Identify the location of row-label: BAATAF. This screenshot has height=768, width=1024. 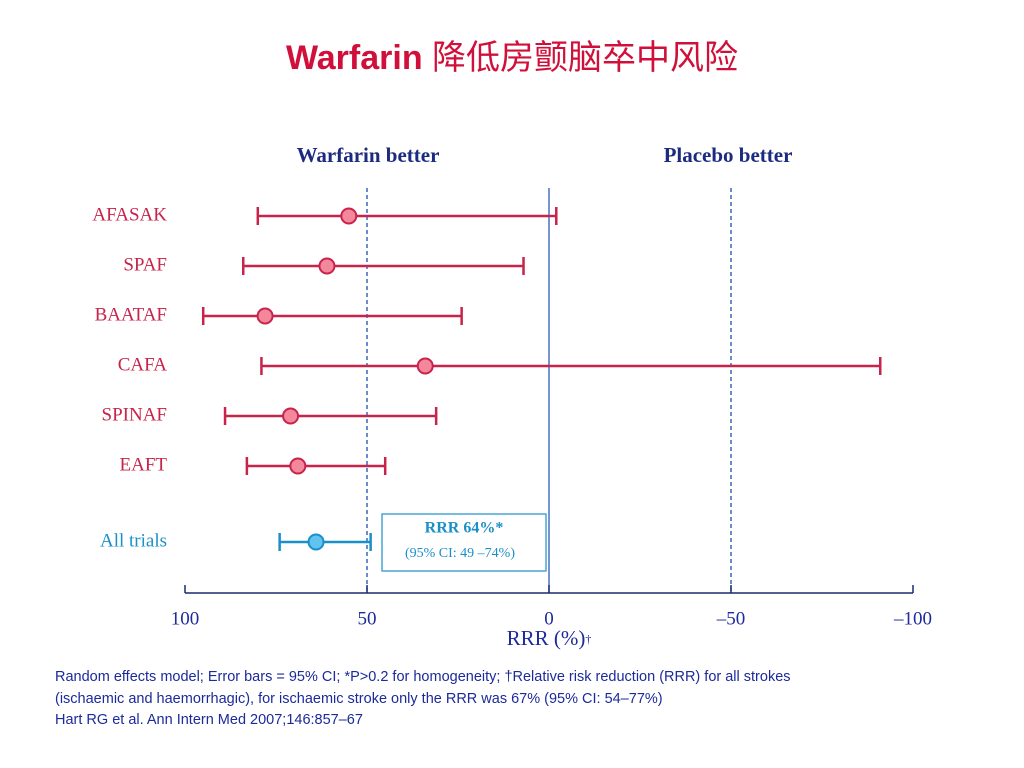
(131, 314).